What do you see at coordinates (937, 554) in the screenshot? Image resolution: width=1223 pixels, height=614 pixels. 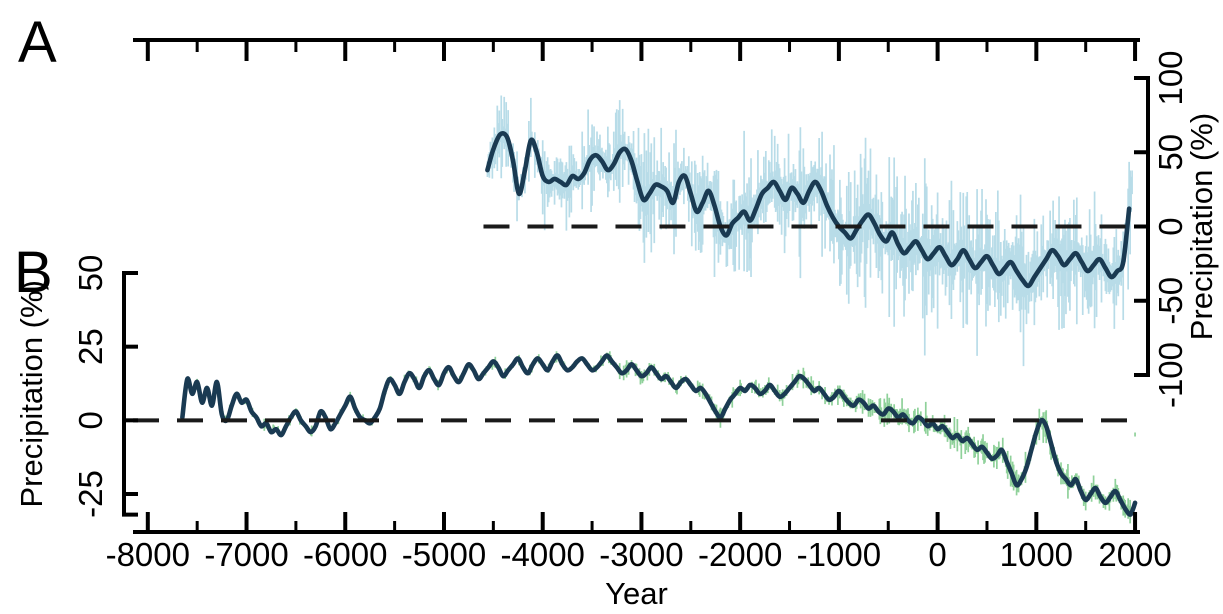 I see `x-axis-tick-label: 0` at bounding box center [937, 554].